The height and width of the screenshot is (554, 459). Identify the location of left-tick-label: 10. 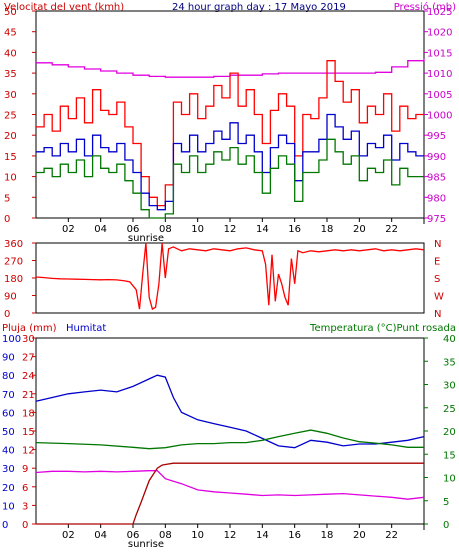
(10, 178).